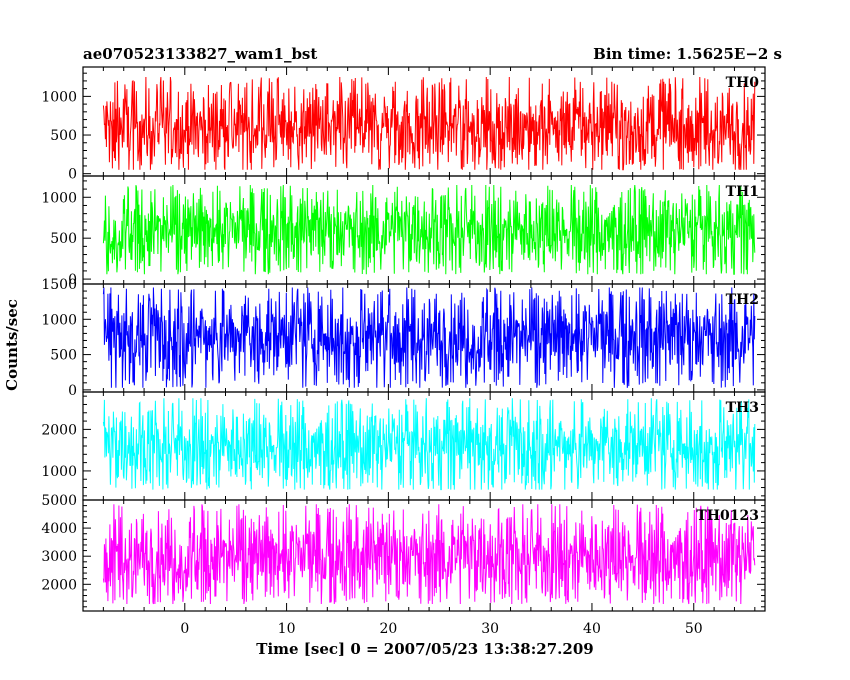 This screenshot has height=680, width=850. Describe the element at coordinates (429, 123) in the screenshot. I see `trace-th0` at that location.